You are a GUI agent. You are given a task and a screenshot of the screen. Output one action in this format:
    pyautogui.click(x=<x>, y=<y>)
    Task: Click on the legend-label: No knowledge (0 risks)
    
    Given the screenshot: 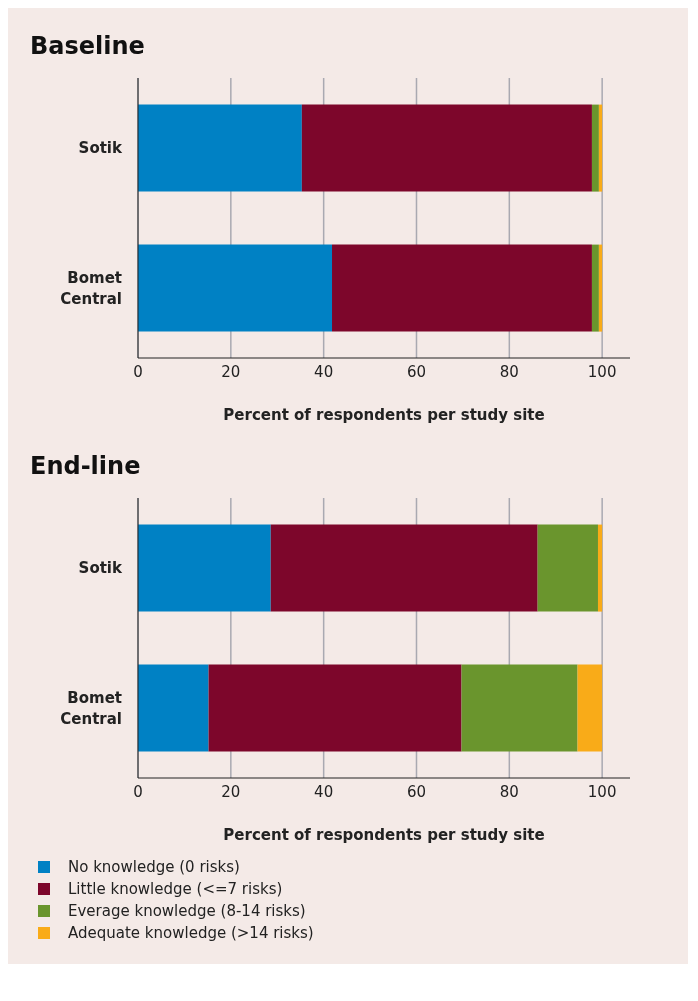 What is the action you would take?
    pyautogui.click(x=154, y=867)
    